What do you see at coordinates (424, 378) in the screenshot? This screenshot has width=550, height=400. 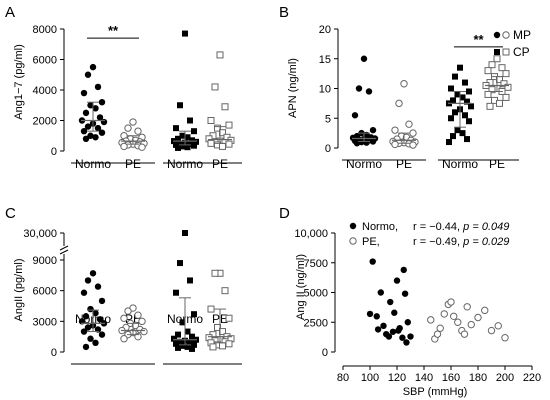 I see `panel-d-xtick-label: 140` at bounding box center [424, 378].